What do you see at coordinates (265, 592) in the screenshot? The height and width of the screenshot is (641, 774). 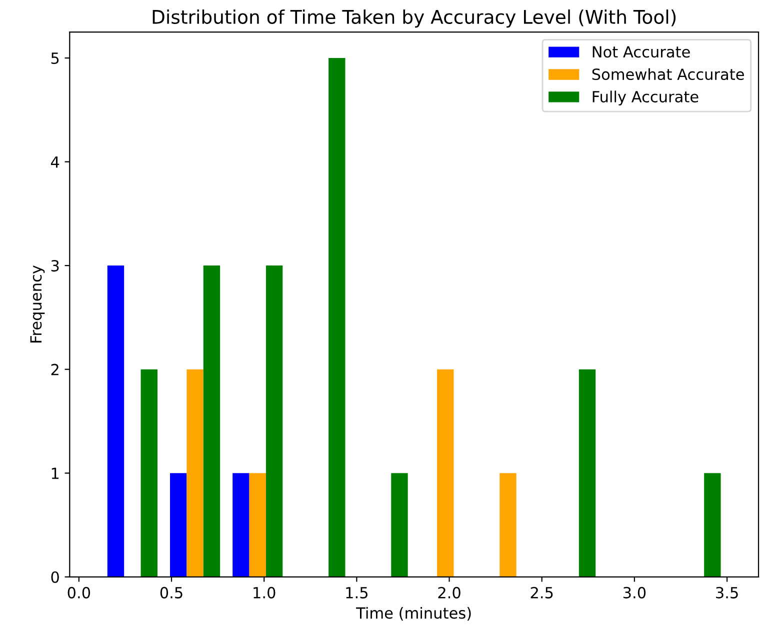 I see `x-tick-label: 1.0` at bounding box center [265, 592].